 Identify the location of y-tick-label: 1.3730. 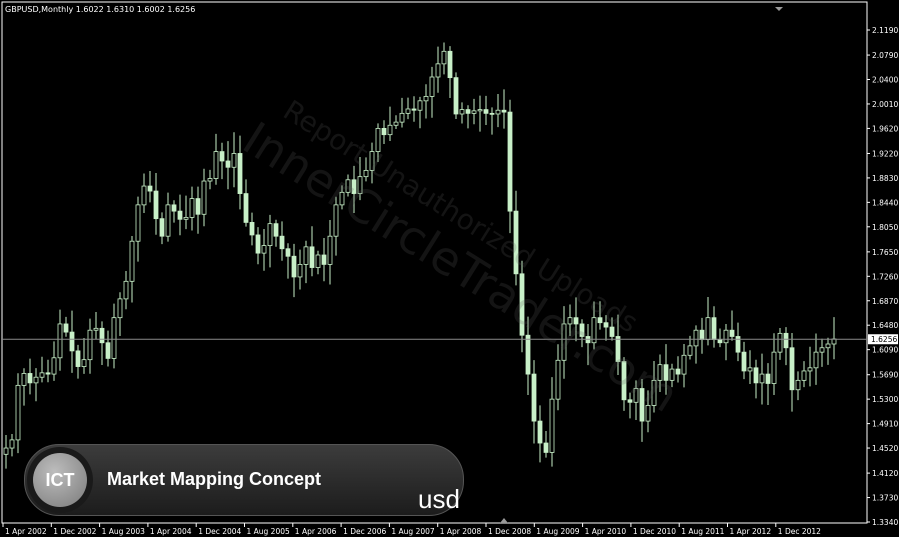
(885, 498).